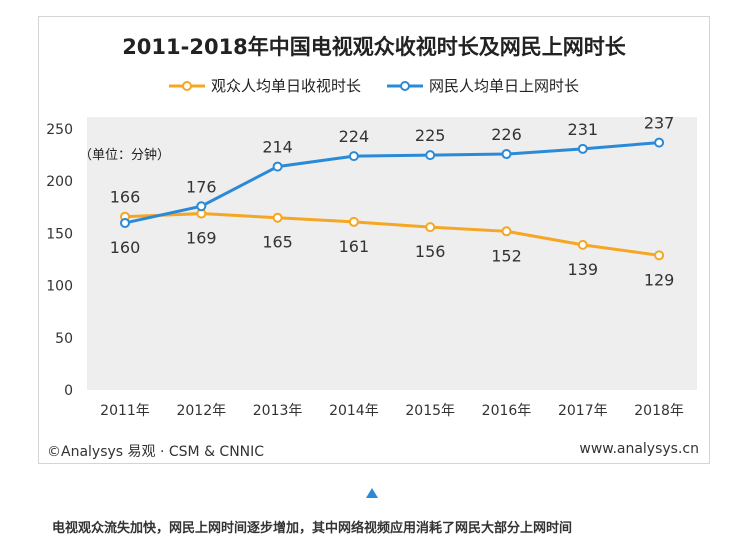 The image size is (743, 547). Describe the element at coordinates (506, 255) in the screenshot. I see `data-label-0: 152` at that location.